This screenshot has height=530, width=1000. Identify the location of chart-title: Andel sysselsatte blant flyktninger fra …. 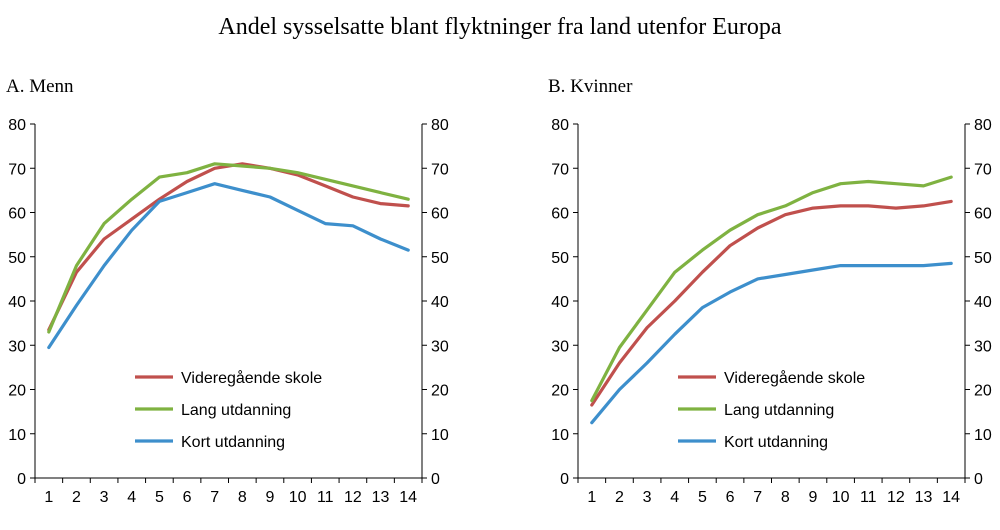
(500, 27).